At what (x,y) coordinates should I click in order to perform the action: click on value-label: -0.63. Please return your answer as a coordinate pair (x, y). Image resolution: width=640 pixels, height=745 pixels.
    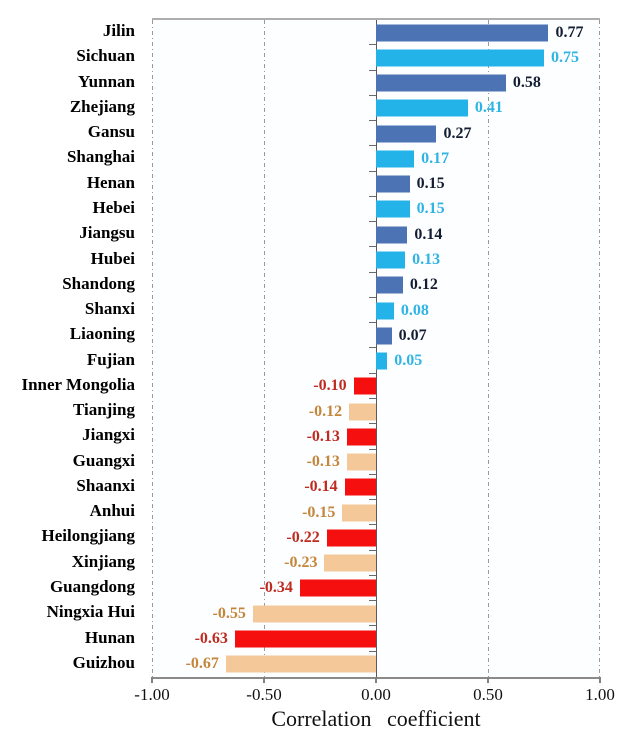
    Looking at the image, I should click on (211, 638).